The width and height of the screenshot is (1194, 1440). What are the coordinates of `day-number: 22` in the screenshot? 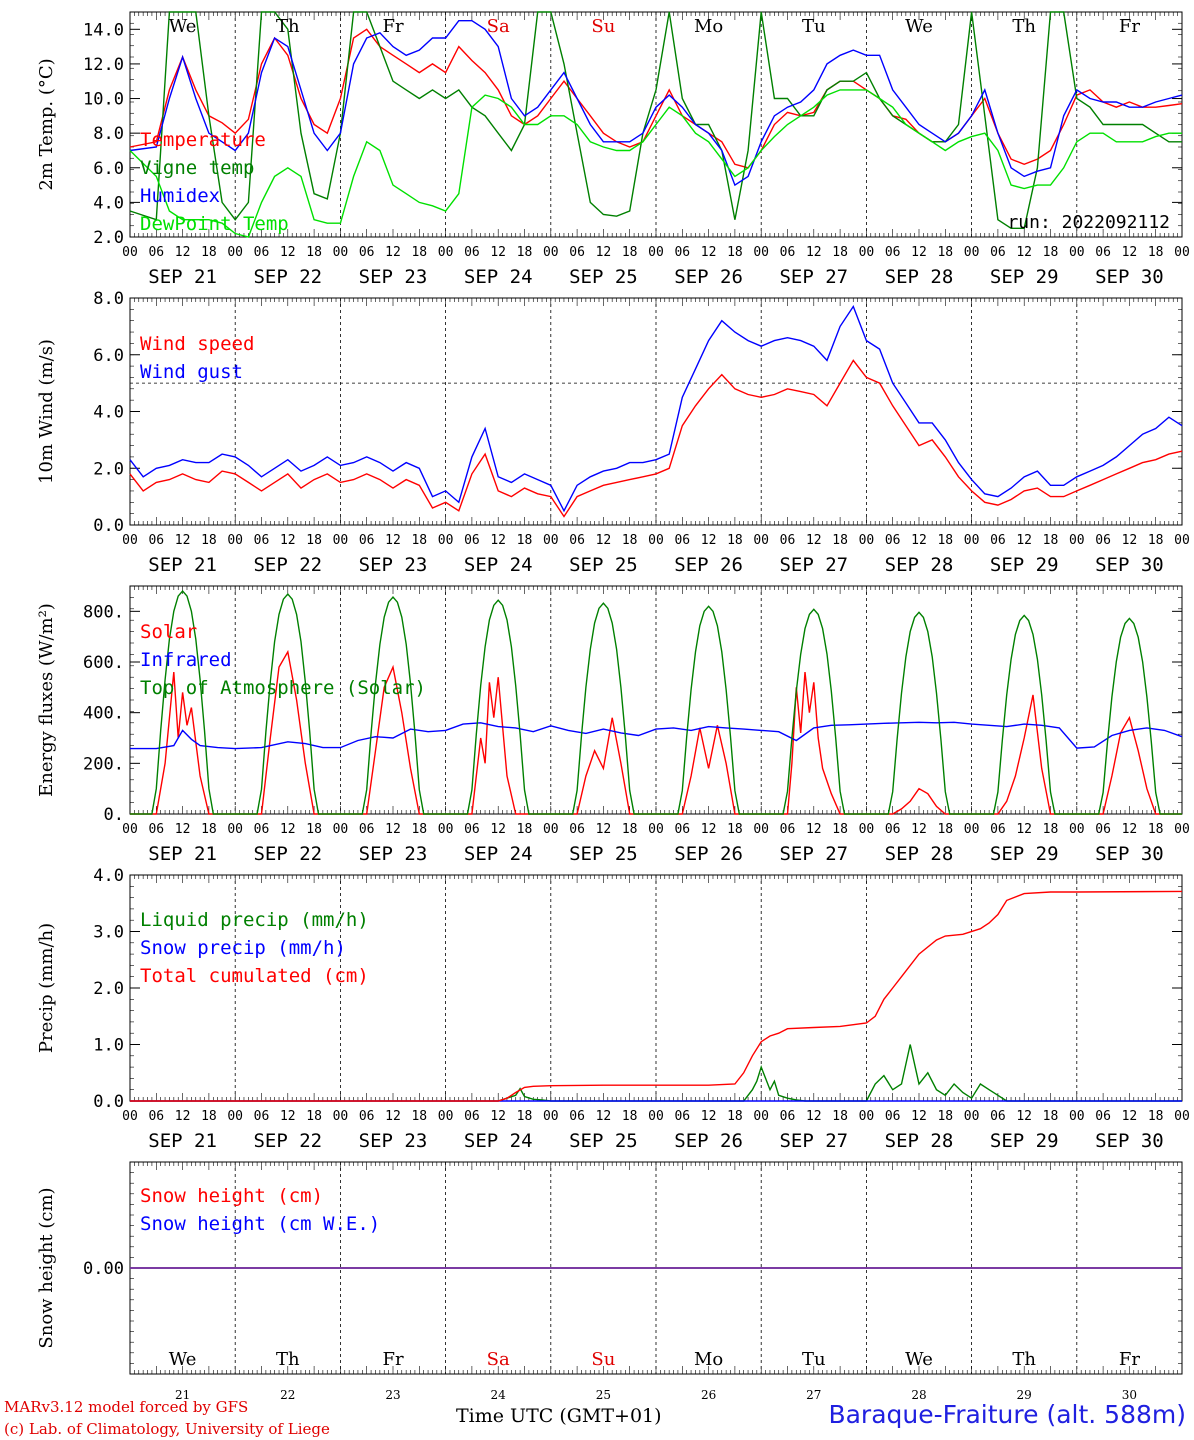 It's located at (287, 1395).